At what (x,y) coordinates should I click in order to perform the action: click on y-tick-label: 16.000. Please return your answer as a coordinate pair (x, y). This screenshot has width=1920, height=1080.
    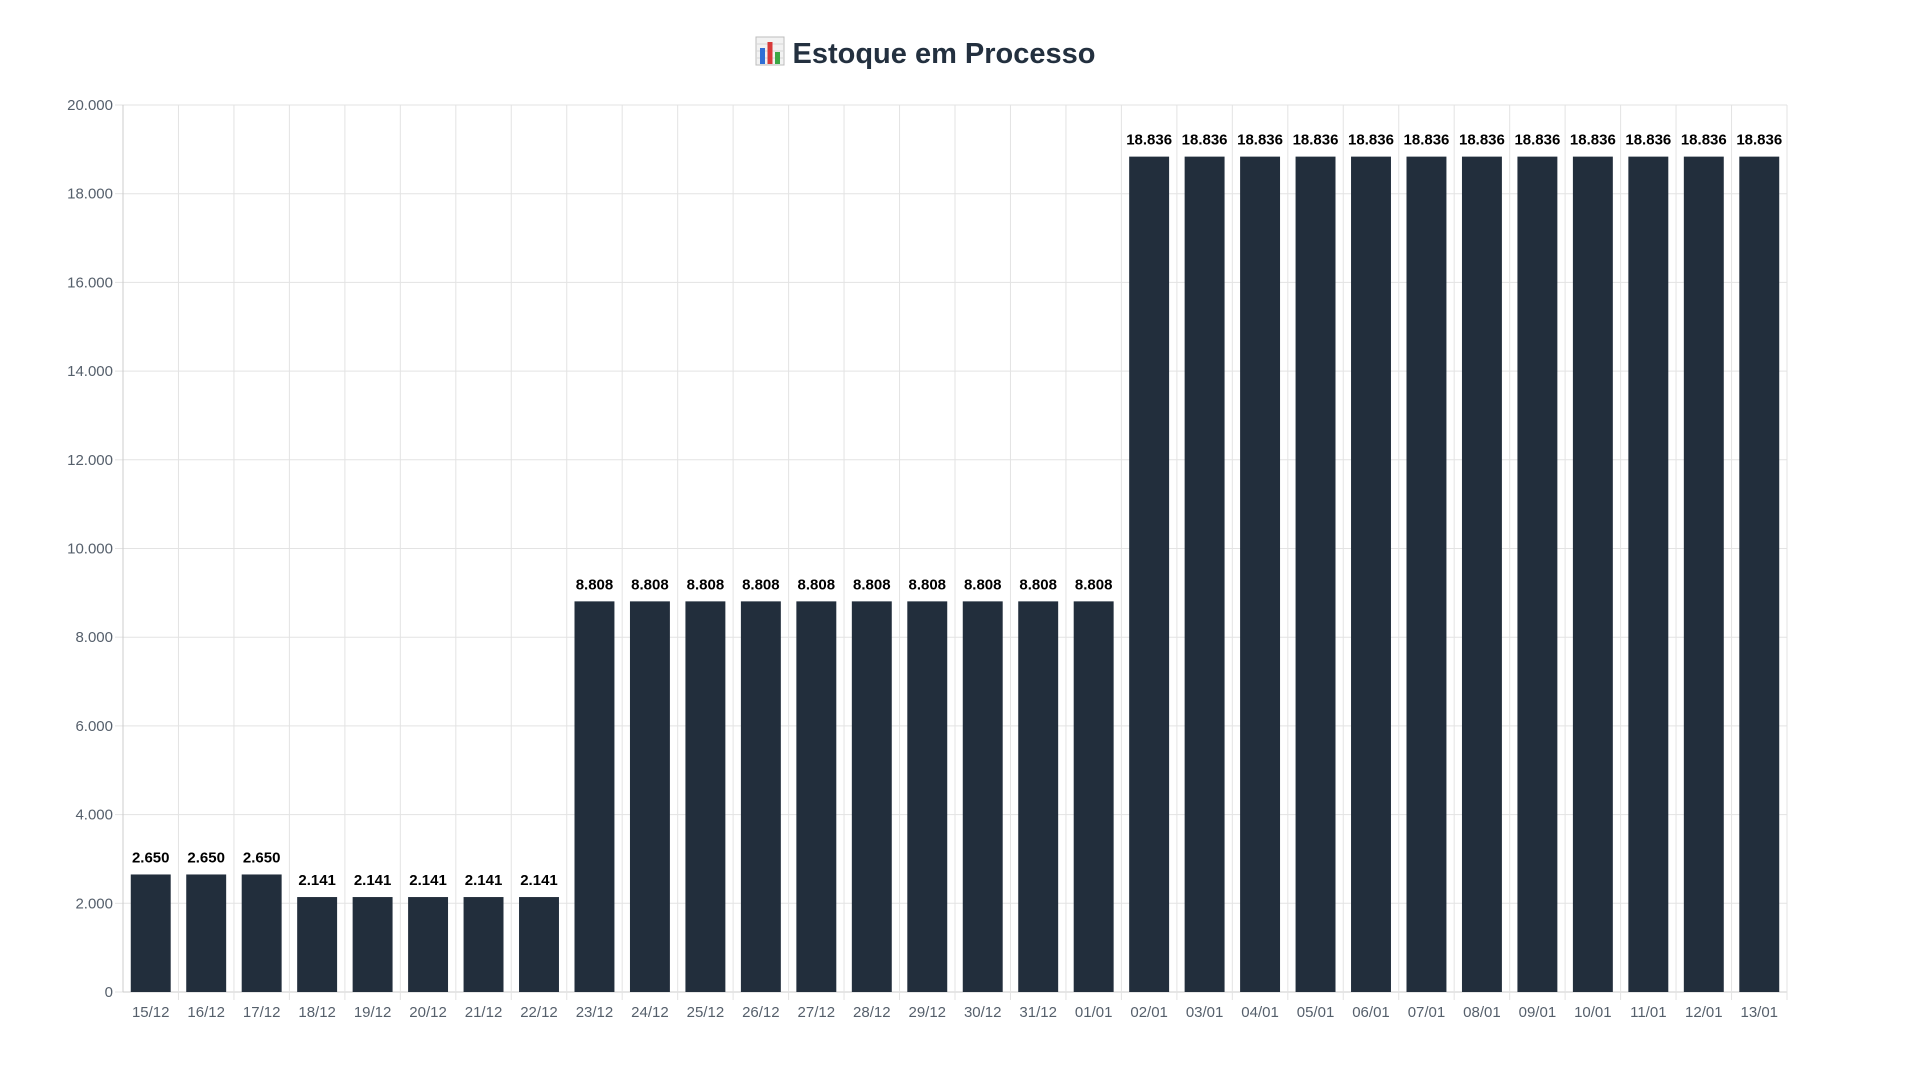
    Looking at the image, I should click on (90, 282).